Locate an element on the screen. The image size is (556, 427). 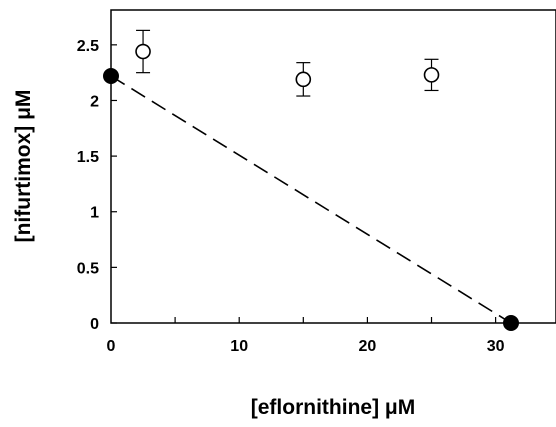
x-tick-label: 10 is located at coordinates (239, 346).